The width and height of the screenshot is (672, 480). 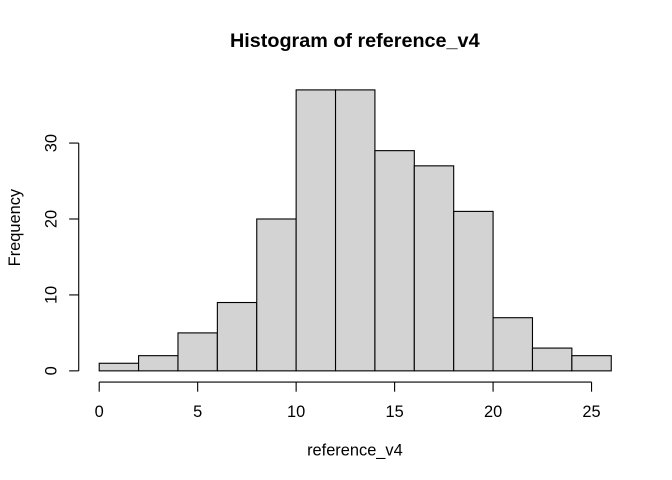 What do you see at coordinates (15, 227) in the screenshot?
I see `svg-text: Frequency` at bounding box center [15, 227].